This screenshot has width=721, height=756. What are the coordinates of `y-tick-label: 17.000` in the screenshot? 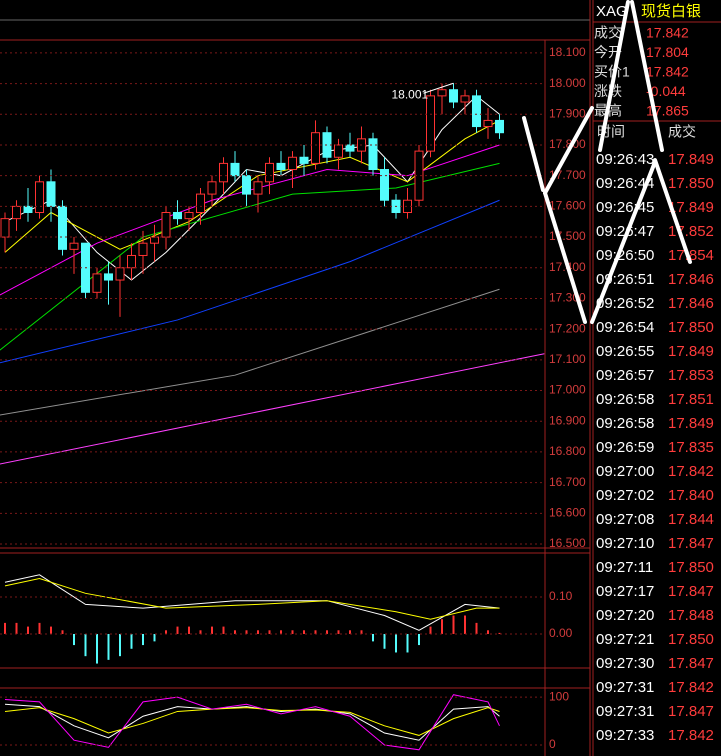 It's located at (567, 390).